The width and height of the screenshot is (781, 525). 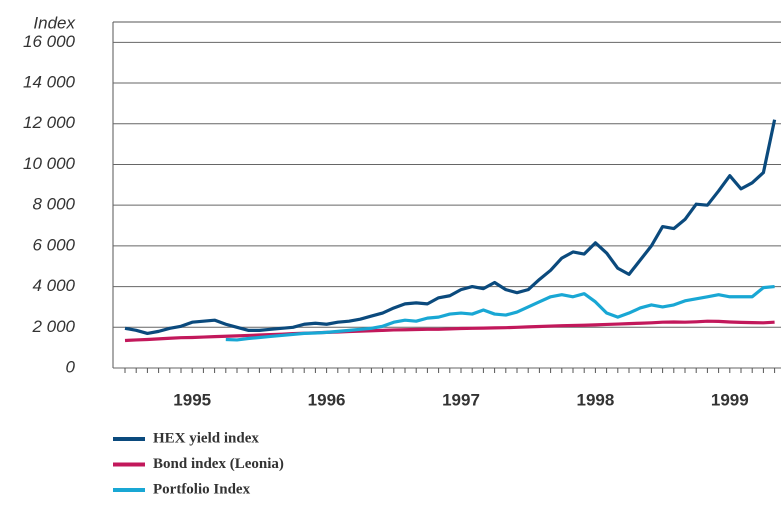 What do you see at coordinates (461, 399) in the screenshot?
I see `x-tick-label: 1997` at bounding box center [461, 399].